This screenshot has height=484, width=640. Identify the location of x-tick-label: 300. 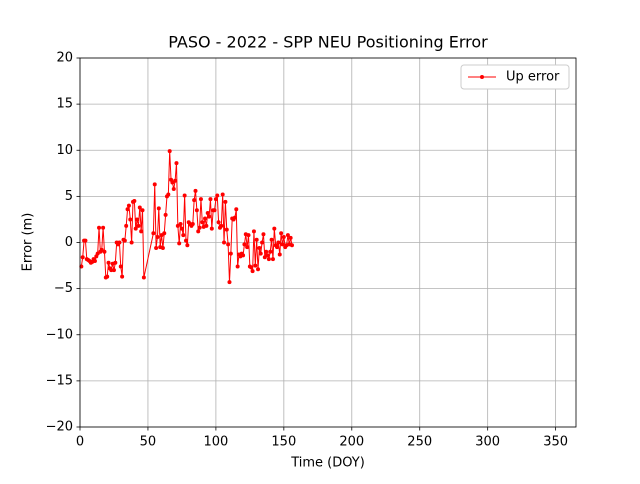
(487, 442).